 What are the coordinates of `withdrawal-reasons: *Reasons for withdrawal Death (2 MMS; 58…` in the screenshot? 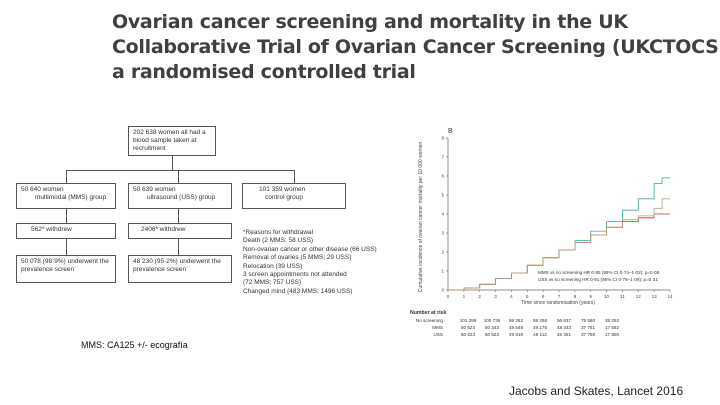 It's located at (318, 262).